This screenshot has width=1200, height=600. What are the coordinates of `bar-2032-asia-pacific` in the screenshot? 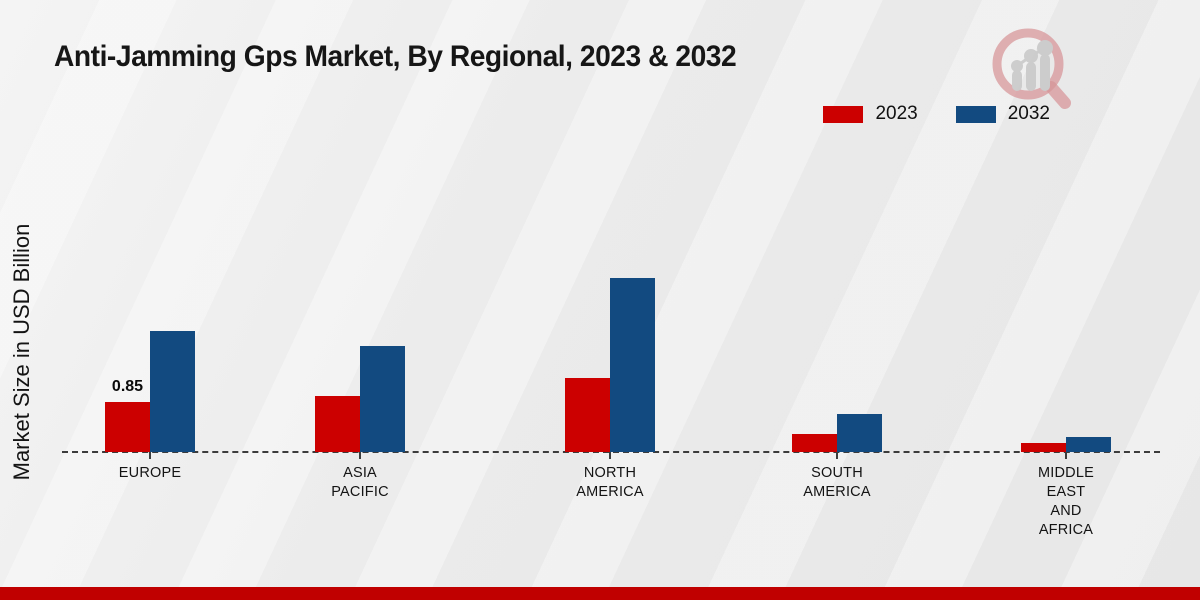 It's located at (382, 399).